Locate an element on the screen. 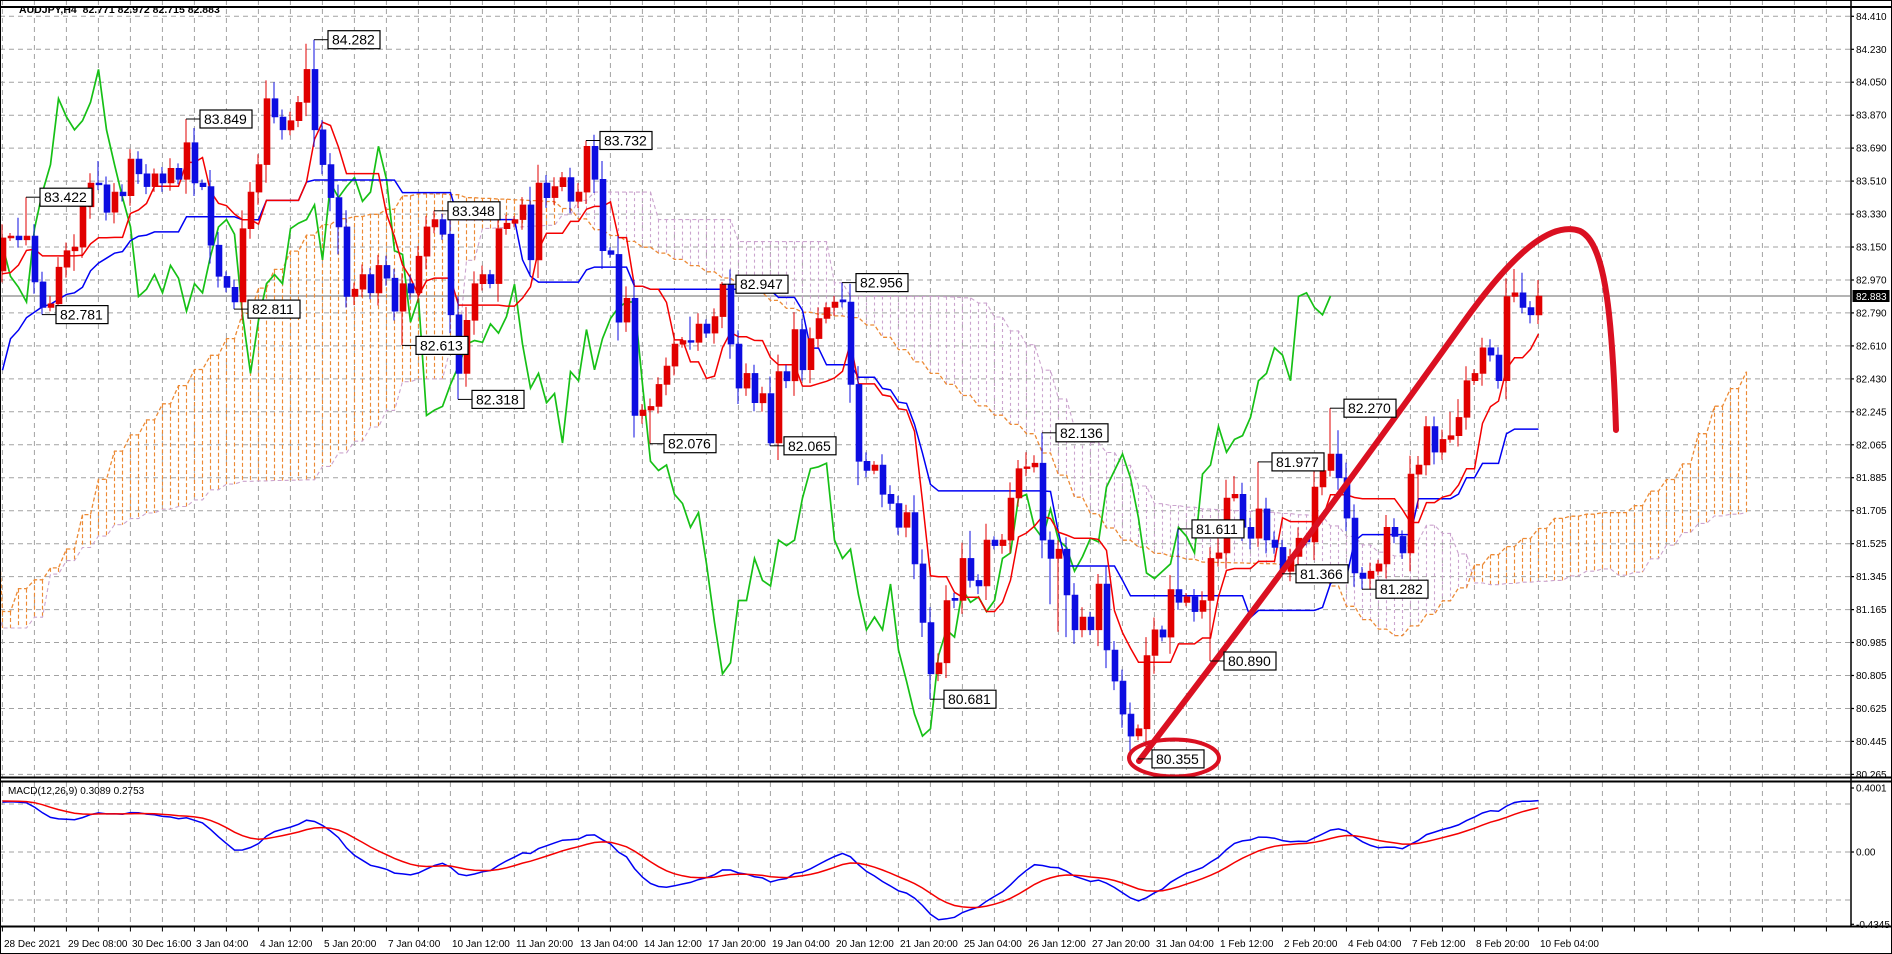 This screenshot has height=954, width=1892. svg-text: 83.870 is located at coordinates (1871, 116).